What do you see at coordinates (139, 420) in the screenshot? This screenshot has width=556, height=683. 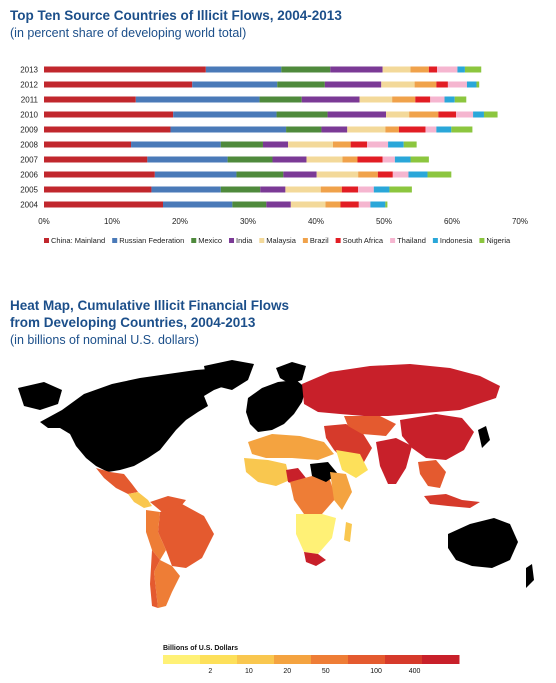 I see `north-america-region` at bounding box center [139, 420].